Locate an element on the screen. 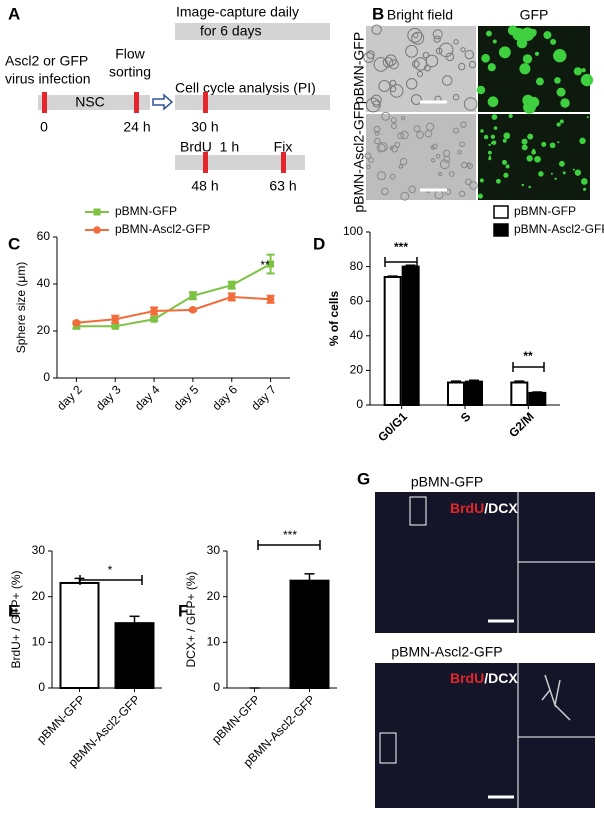 This screenshot has height=823, width=604. x-tick-label: G2/M is located at coordinates (521, 424).